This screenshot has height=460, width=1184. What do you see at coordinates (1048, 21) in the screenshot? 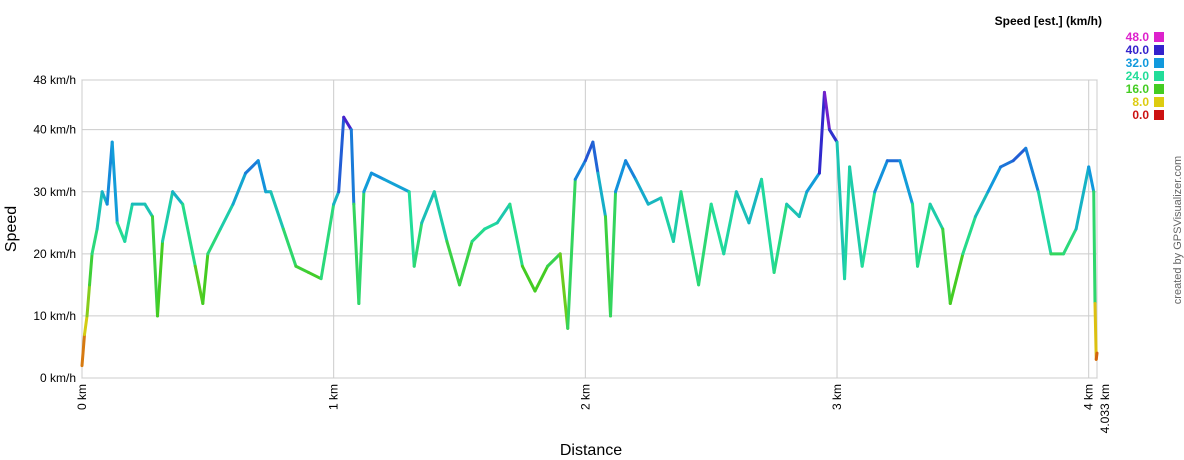
I see `legend-title: Speed [est.] (km/h)` at bounding box center [1048, 21].